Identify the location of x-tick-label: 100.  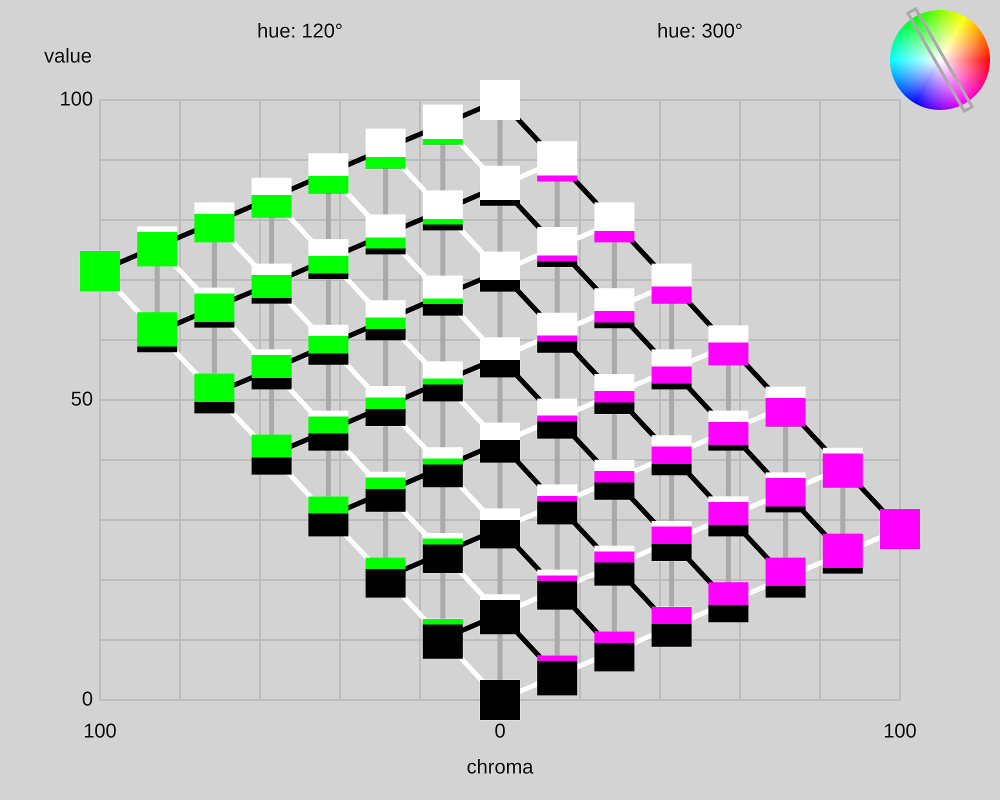
(900, 731).